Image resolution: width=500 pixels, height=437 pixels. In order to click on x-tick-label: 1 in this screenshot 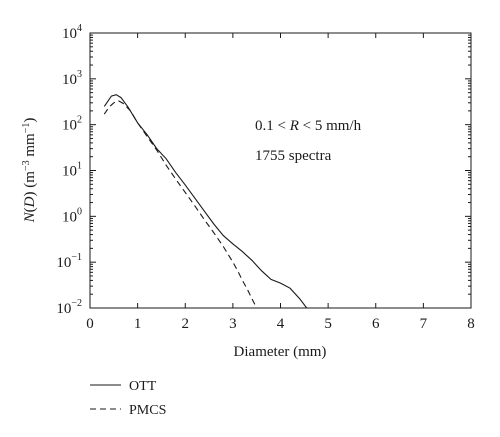, I will do `click(138, 324)`.